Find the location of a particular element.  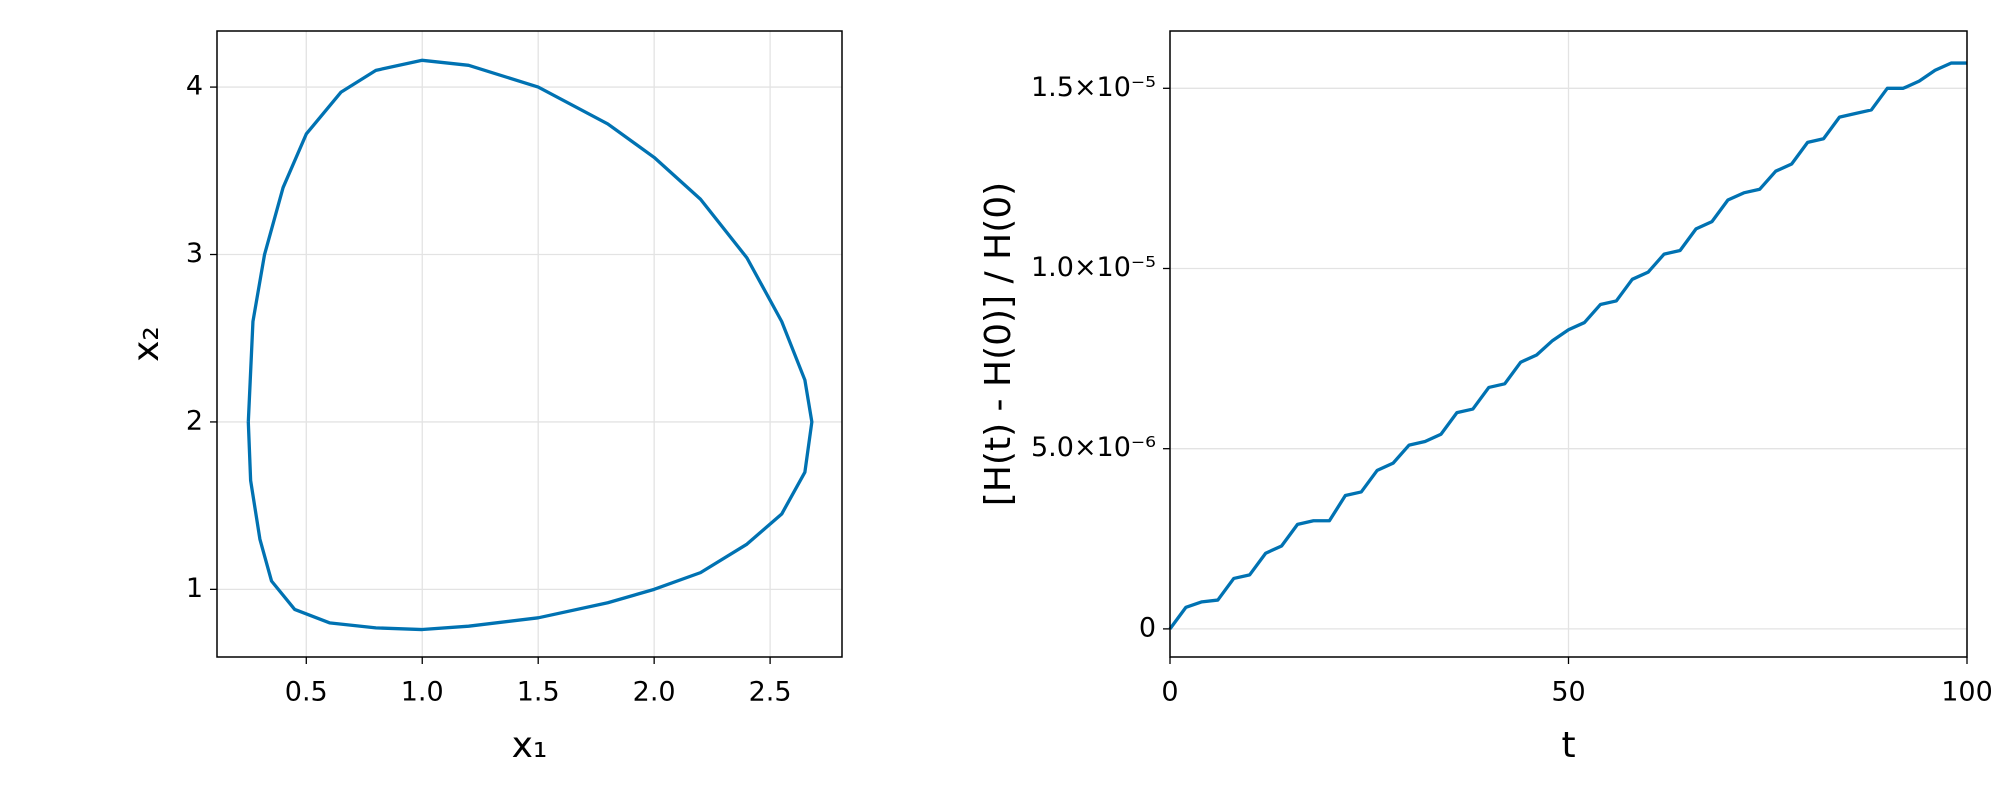

x-tick-label: 50 is located at coordinates (1568, 692).